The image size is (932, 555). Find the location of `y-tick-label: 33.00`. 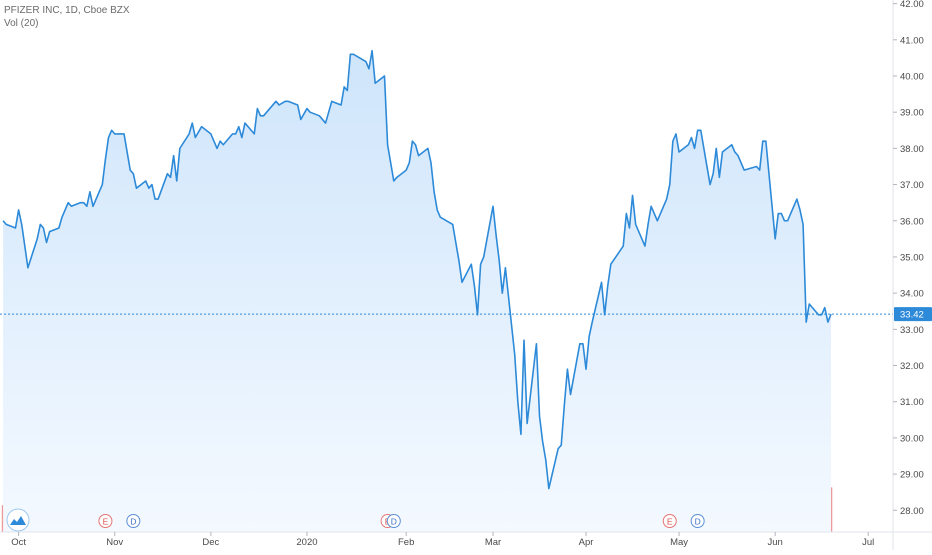

y-tick-label: 33.00 is located at coordinates (912, 330).